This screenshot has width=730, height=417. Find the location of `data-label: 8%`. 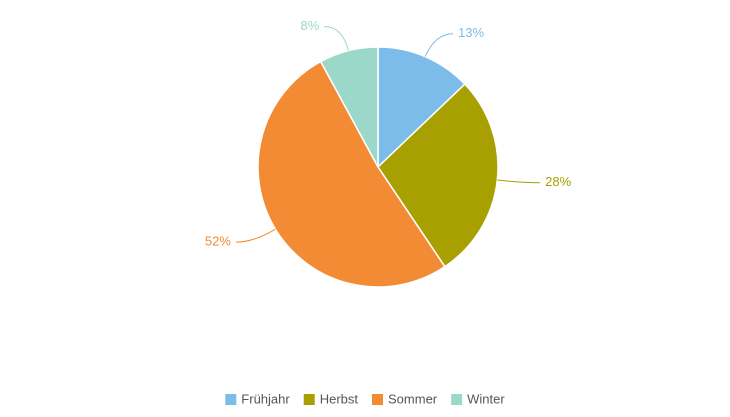

data-label: 8% is located at coordinates (309, 25).